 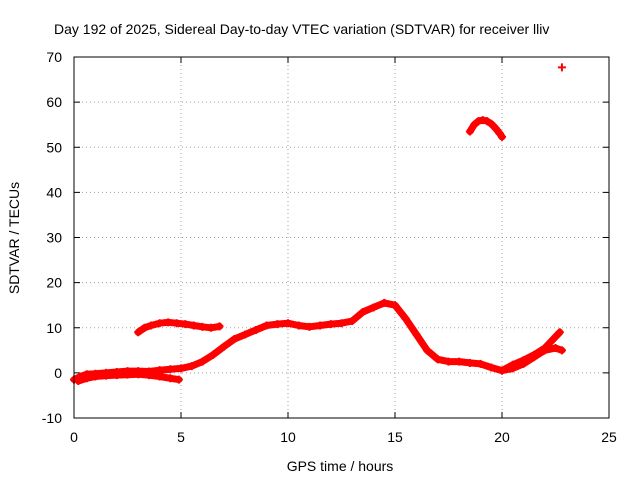 What do you see at coordinates (58, 373) in the screenshot?
I see `y-tick-label: 0` at bounding box center [58, 373].